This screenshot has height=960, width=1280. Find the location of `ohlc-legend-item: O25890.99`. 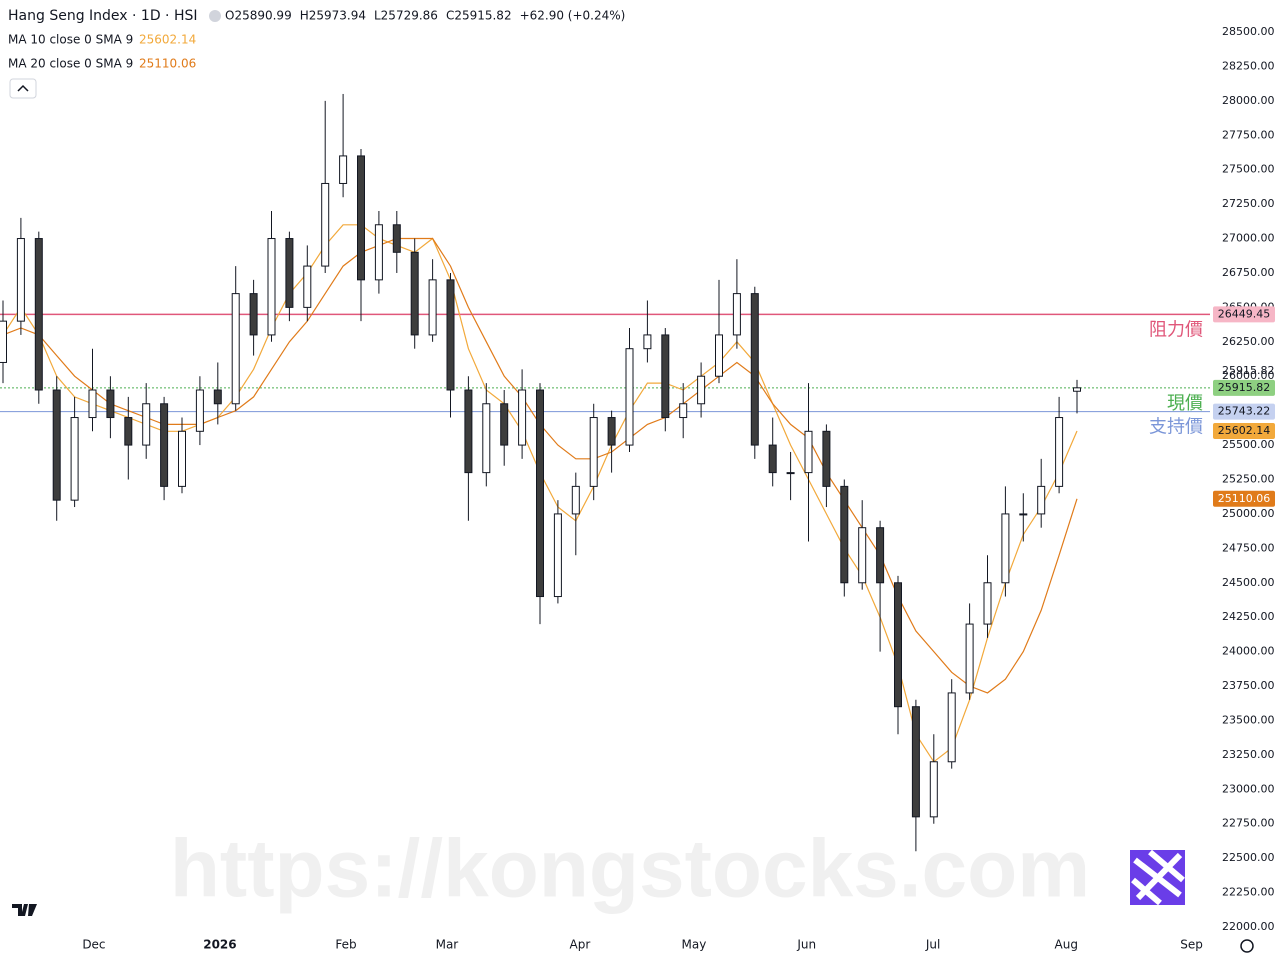

ohlc-legend-item: O25890.99 is located at coordinates (258, 16).